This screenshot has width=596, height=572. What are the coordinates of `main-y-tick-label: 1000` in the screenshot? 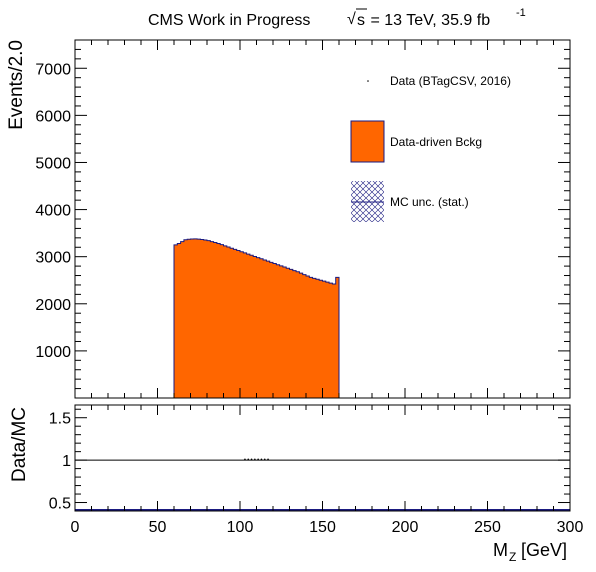 It's located at (53, 352).